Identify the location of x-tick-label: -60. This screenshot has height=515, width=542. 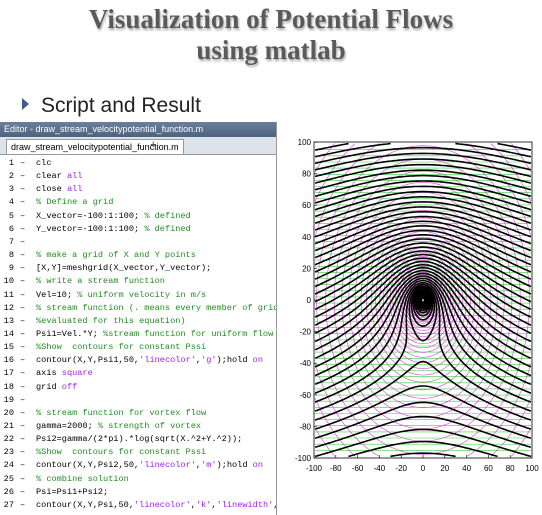
(358, 468).